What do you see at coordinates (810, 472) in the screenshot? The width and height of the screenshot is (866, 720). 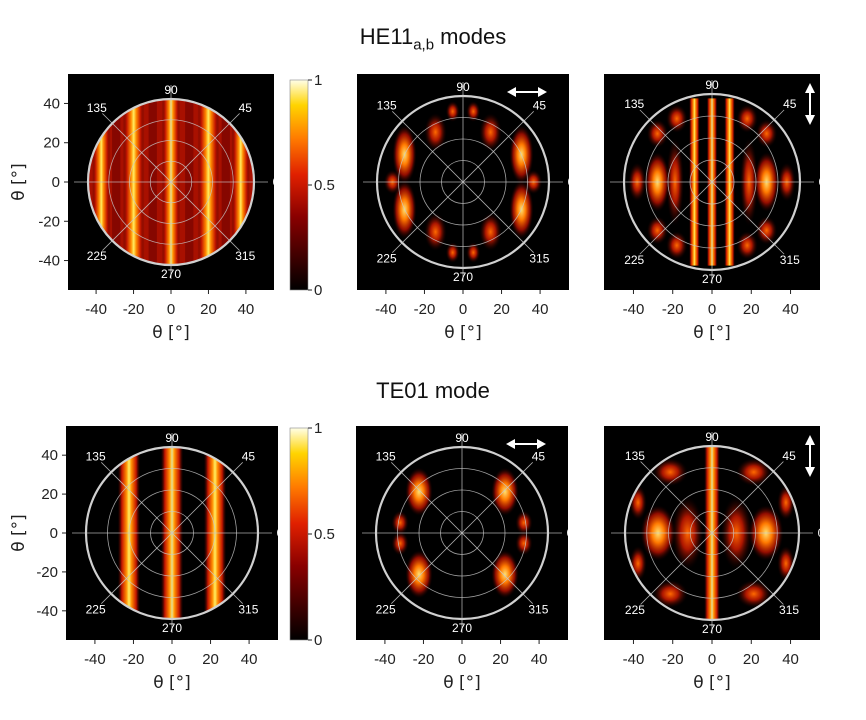 I see `arrow-head-down` at bounding box center [810, 472].